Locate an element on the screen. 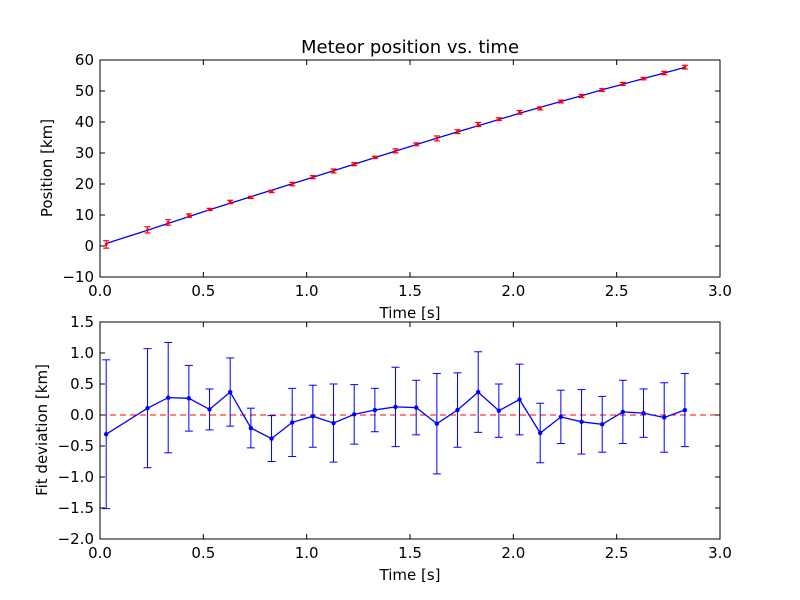 The height and width of the screenshot is (600, 800). position-x-tick-label: 2.0 is located at coordinates (513, 291).